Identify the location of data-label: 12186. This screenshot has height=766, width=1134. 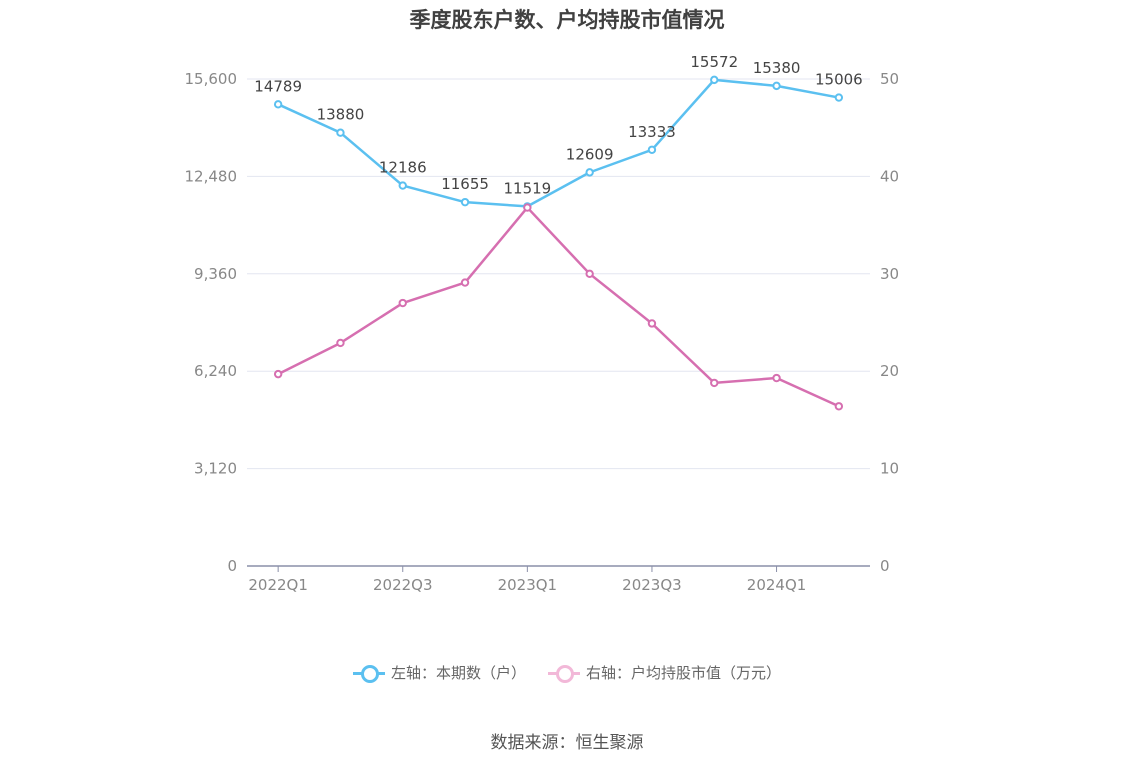
(403, 168).